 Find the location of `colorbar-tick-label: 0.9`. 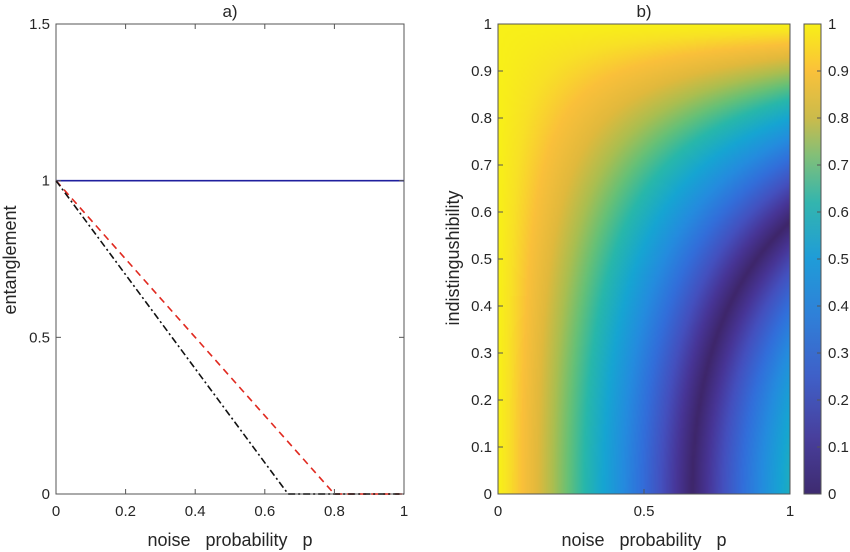

colorbar-tick-label: 0.9 is located at coordinates (838, 71).